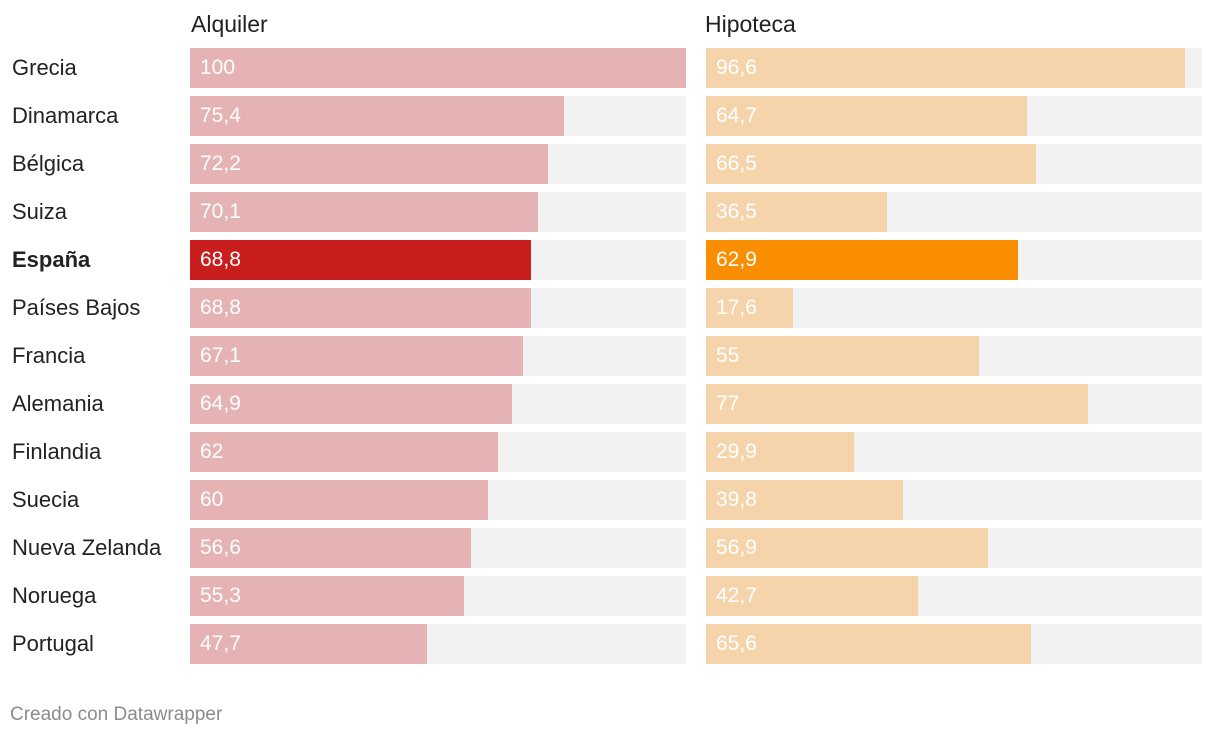  What do you see at coordinates (736, 115) in the screenshot?
I see `bar-value-label: 64,7` at bounding box center [736, 115].